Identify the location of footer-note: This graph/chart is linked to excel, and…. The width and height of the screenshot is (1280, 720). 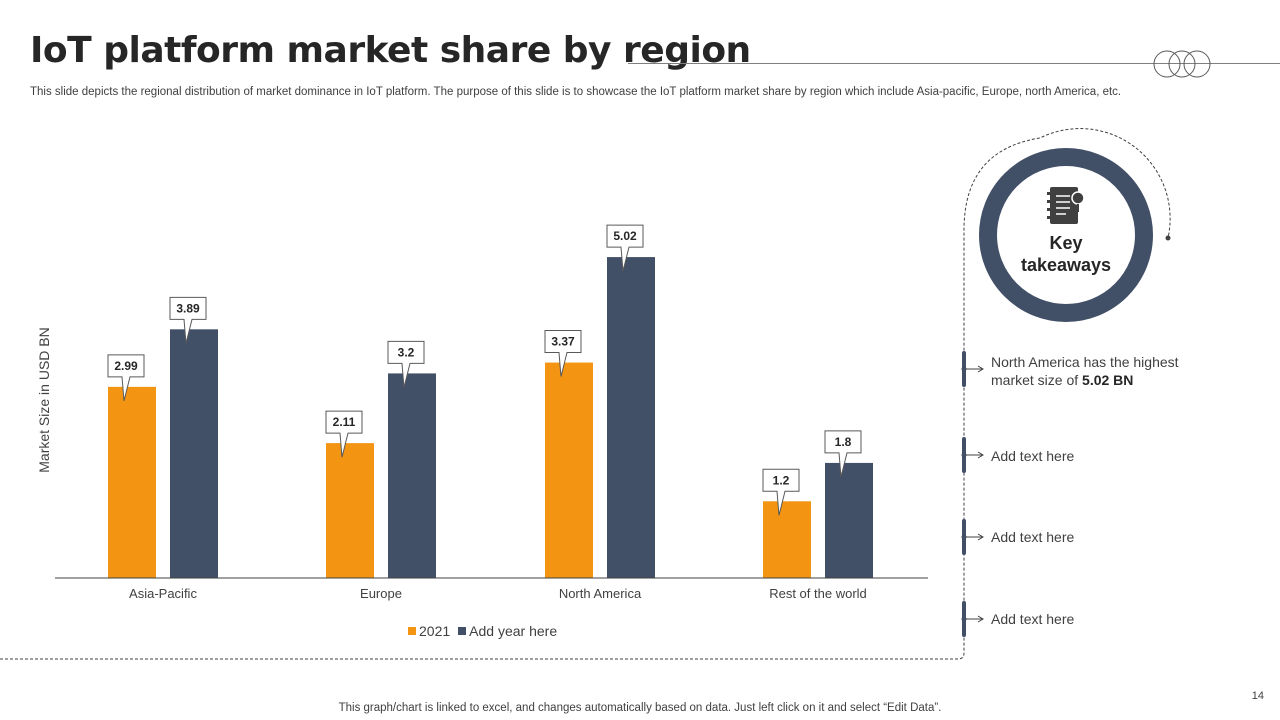
(640, 708).